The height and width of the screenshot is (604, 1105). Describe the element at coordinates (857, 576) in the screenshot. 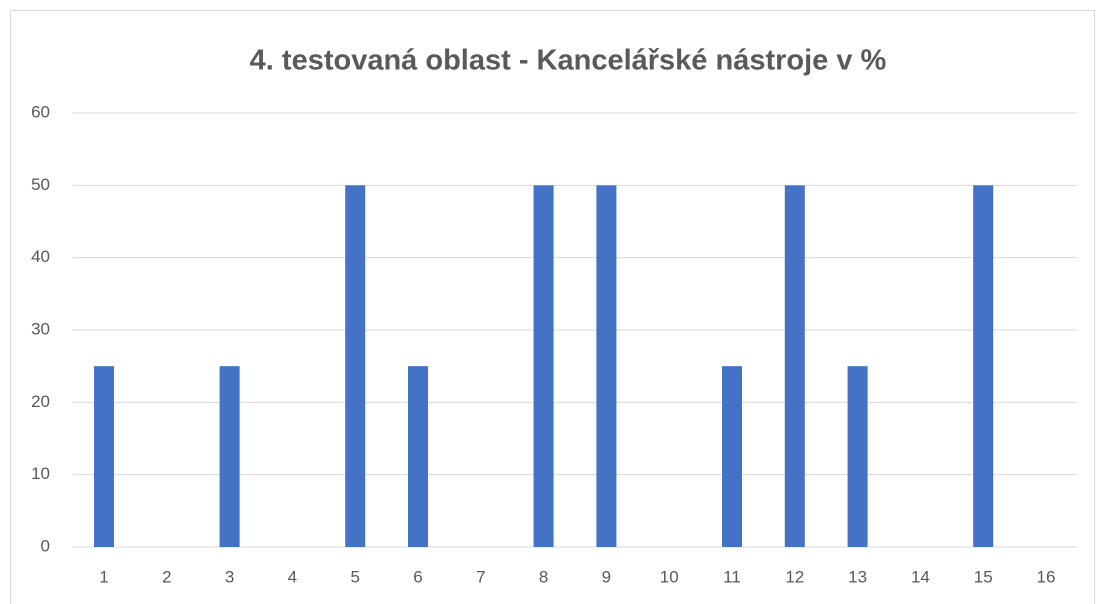

I see `x-tick-label: 13` at that location.